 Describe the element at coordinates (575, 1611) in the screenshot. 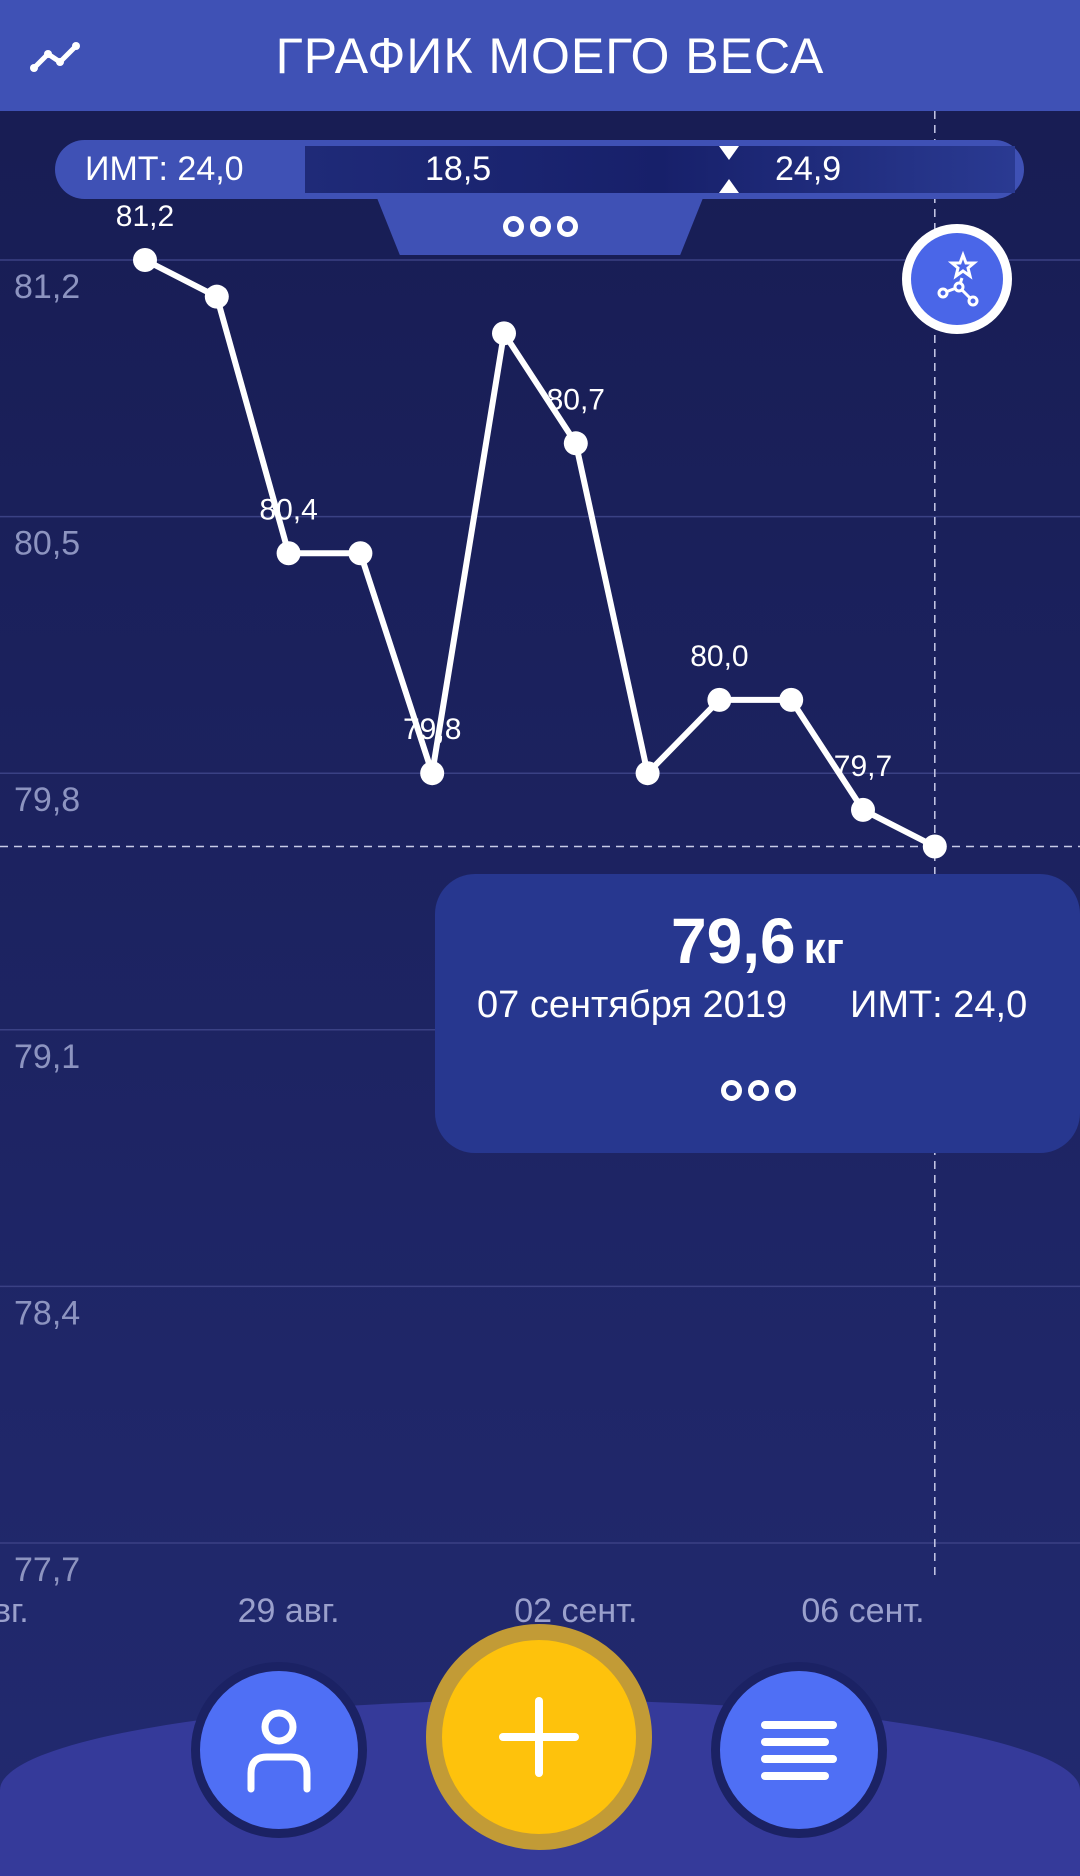

I see `x-tick-label: 02 сент.` at that location.